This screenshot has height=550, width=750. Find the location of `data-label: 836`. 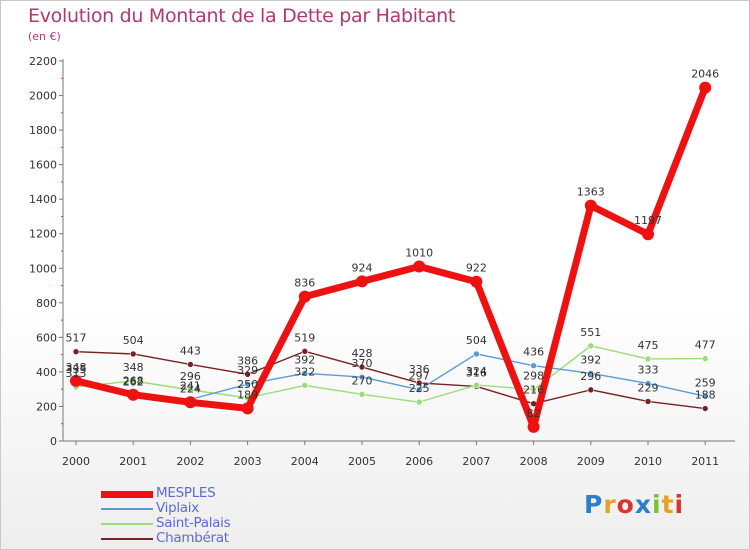

data-label: 836 is located at coordinates (304, 283).